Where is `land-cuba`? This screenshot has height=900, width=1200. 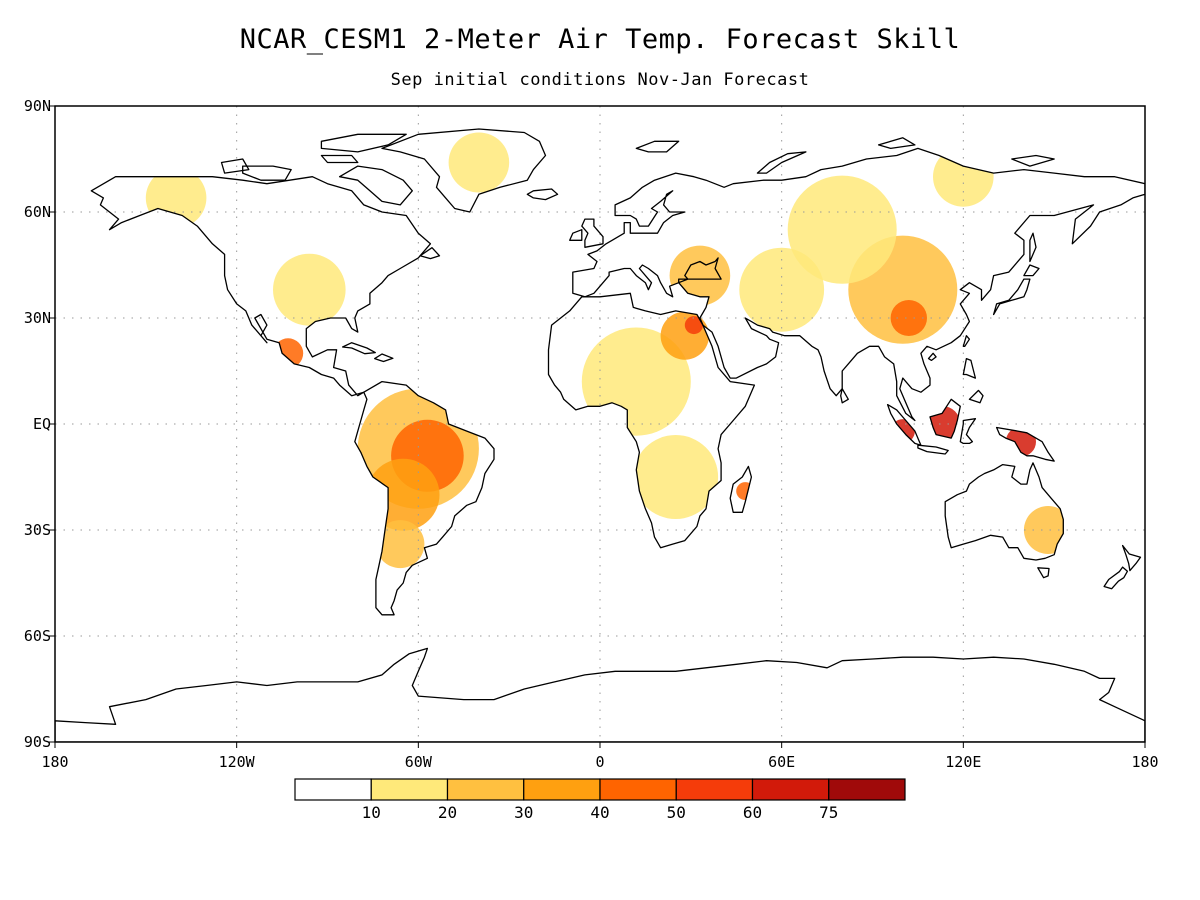
land-cuba is located at coordinates (359, 348).